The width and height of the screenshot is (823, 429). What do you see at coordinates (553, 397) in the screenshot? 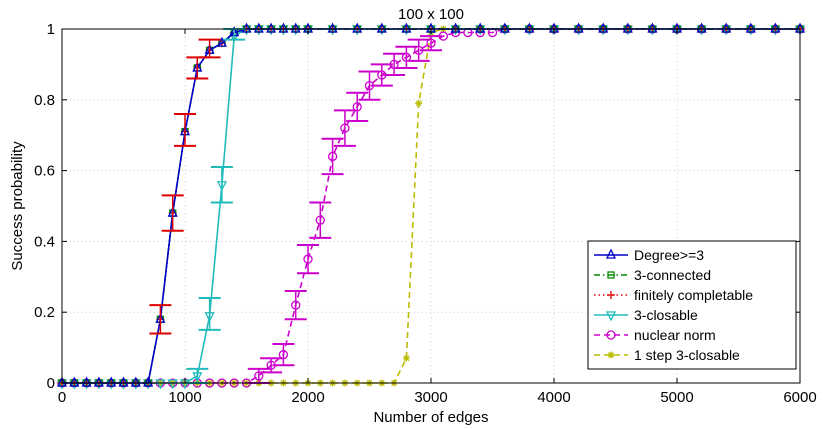
I see `x-tick-label: 4000` at bounding box center [553, 397].